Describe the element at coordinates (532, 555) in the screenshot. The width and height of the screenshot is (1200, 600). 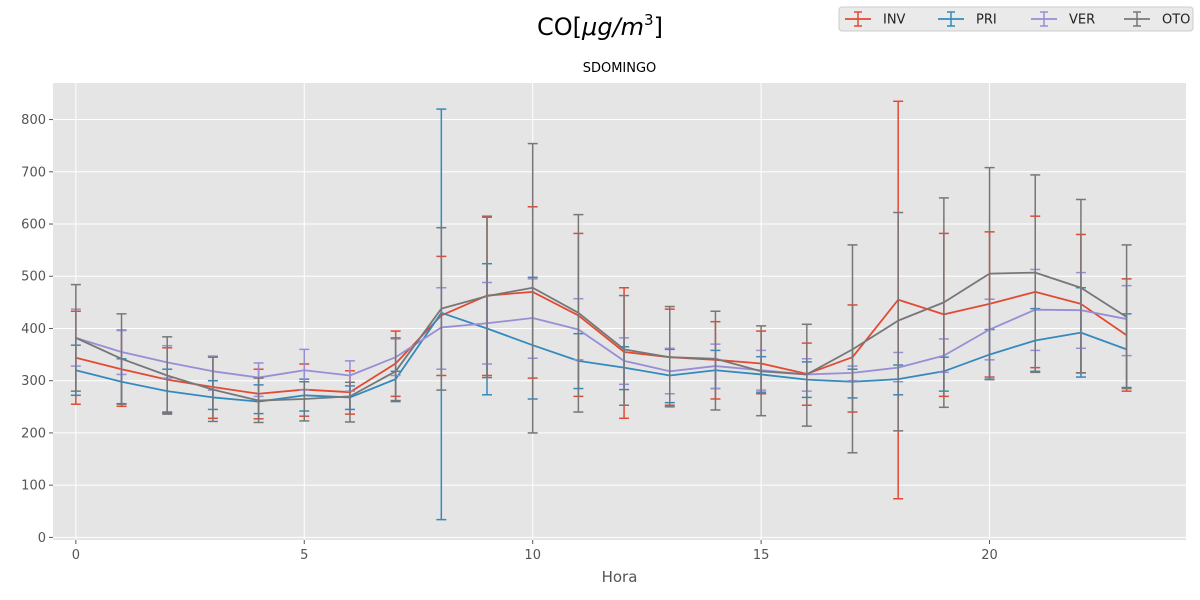
I see `x-tick-label: 10` at that location.